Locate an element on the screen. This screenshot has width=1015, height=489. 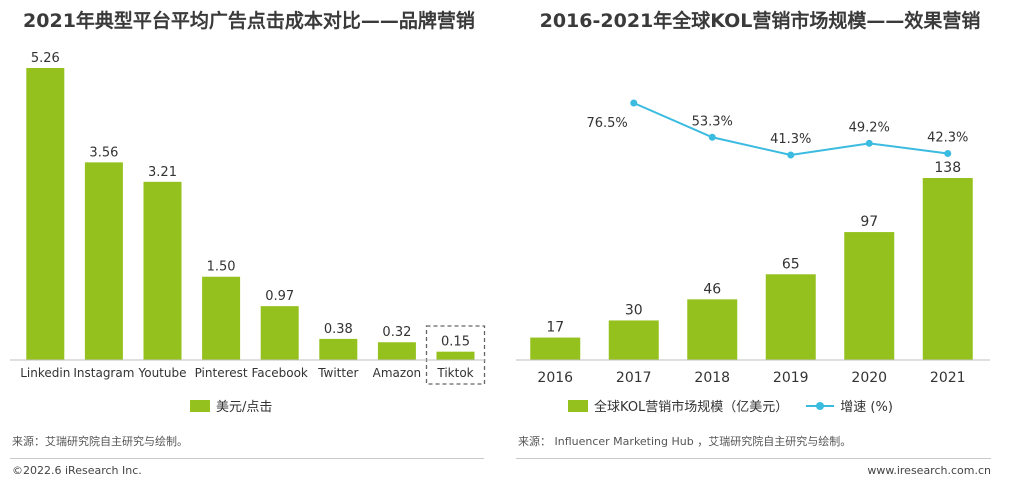
left-value-label: 0.97 is located at coordinates (279, 296).